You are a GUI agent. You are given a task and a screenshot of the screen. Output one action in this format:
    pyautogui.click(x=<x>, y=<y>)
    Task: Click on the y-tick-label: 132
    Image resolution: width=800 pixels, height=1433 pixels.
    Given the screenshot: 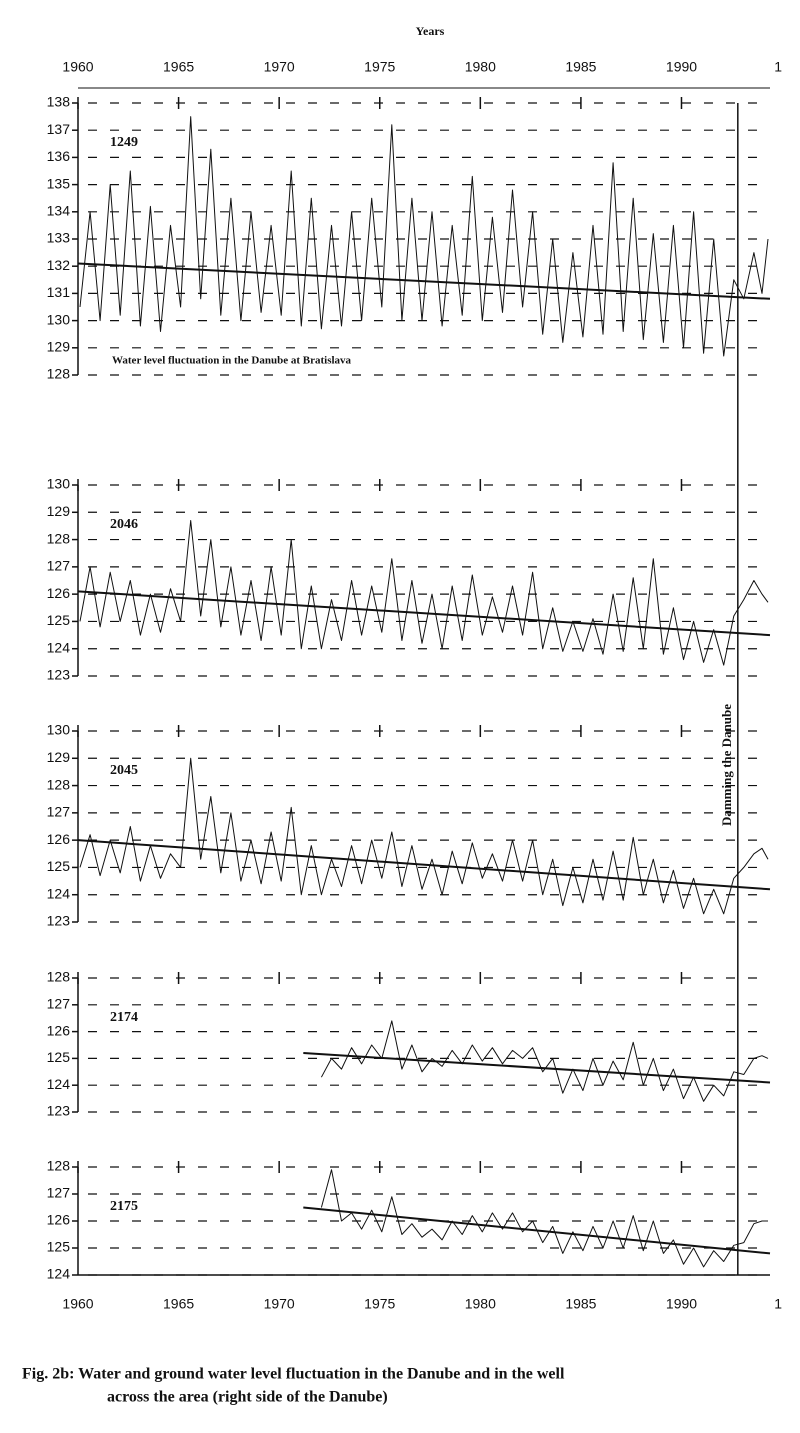 What is the action you would take?
    pyautogui.click(x=59, y=265)
    